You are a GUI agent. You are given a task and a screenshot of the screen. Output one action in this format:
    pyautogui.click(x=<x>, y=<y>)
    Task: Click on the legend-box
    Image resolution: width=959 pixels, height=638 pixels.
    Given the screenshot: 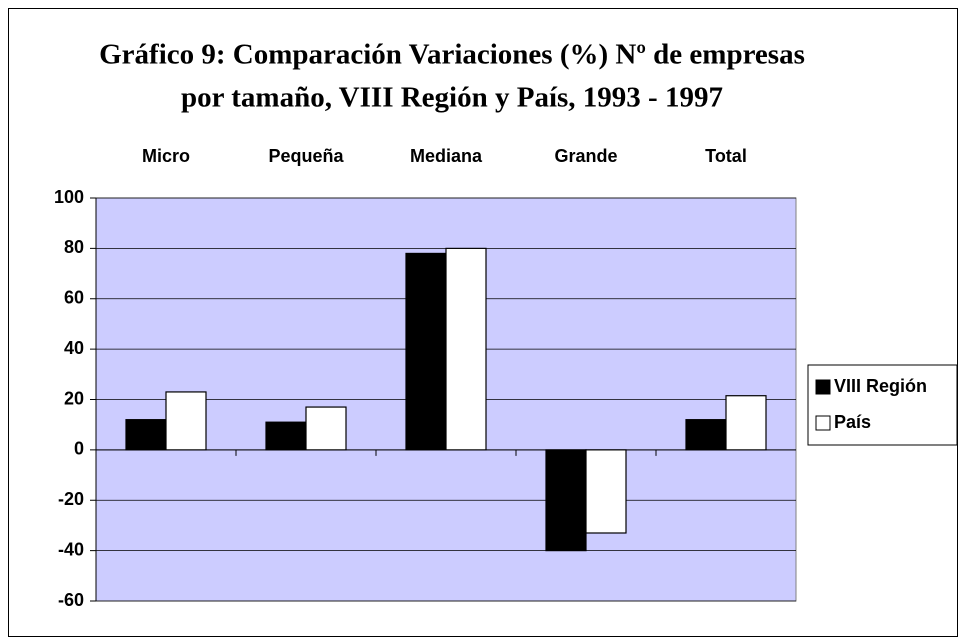 What is the action you would take?
    pyautogui.click(x=882, y=405)
    